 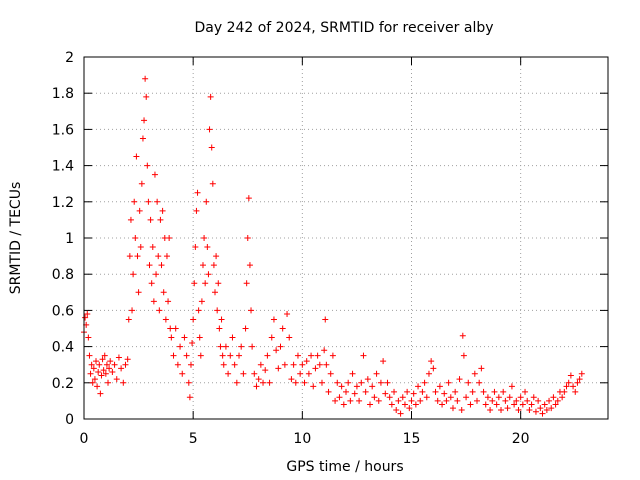 What do you see at coordinates (63, 94) in the screenshot?
I see `y-tick-label: 1.8` at bounding box center [63, 94].